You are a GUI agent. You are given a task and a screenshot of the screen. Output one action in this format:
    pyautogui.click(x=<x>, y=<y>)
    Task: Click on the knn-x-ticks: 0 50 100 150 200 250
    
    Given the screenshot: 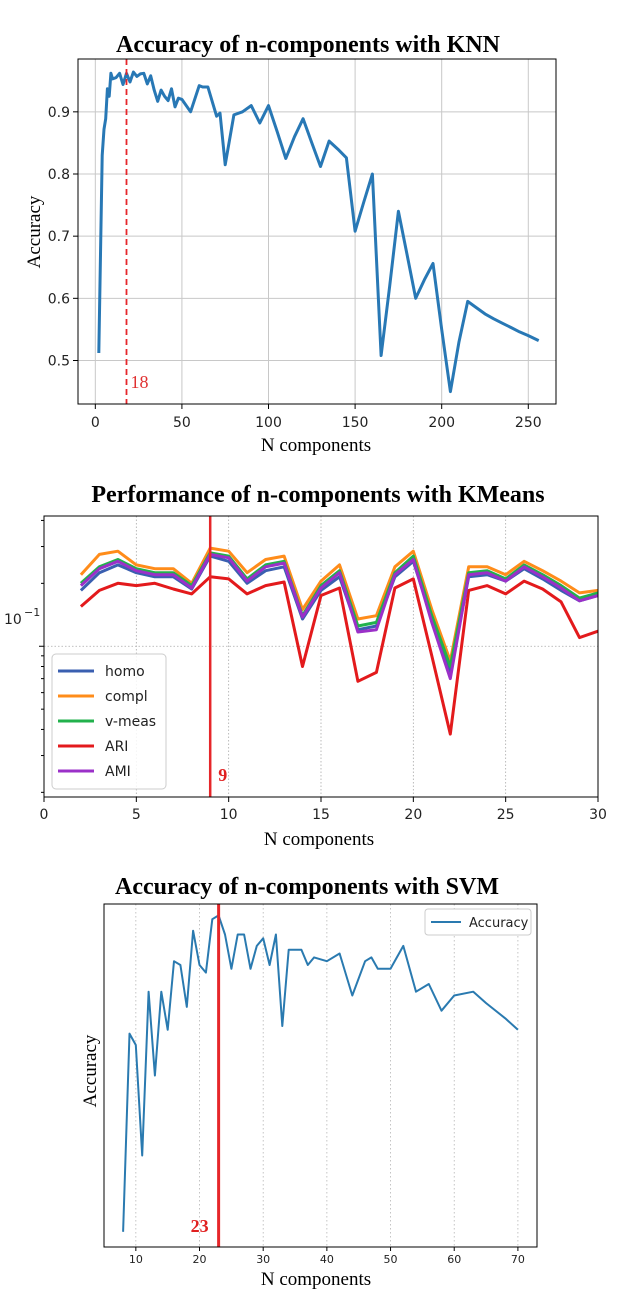 What is the action you would take?
    pyautogui.click(x=316, y=417)
    